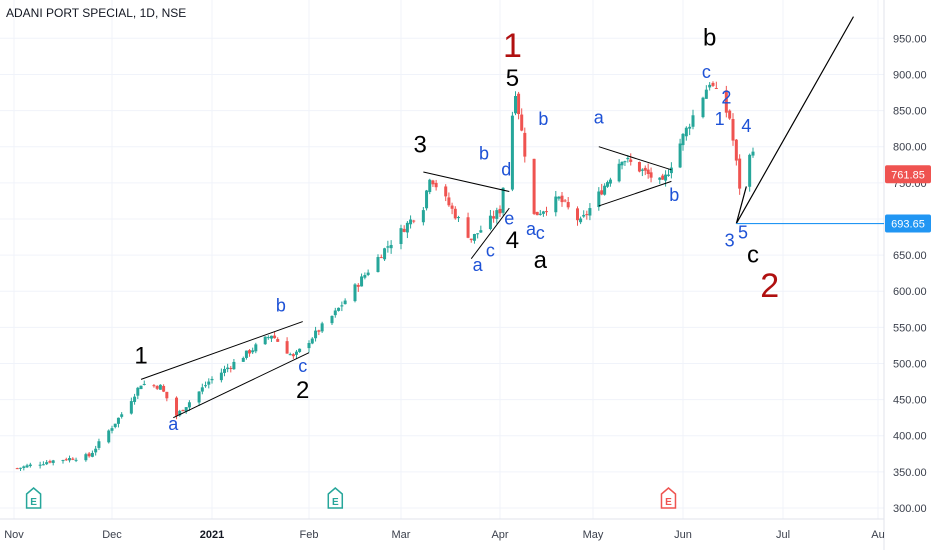 The width and height of the screenshot is (932, 550). What do you see at coordinates (683, 535) in the screenshot?
I see `time-tick-label: Jun` at bounding box center [683, 535].